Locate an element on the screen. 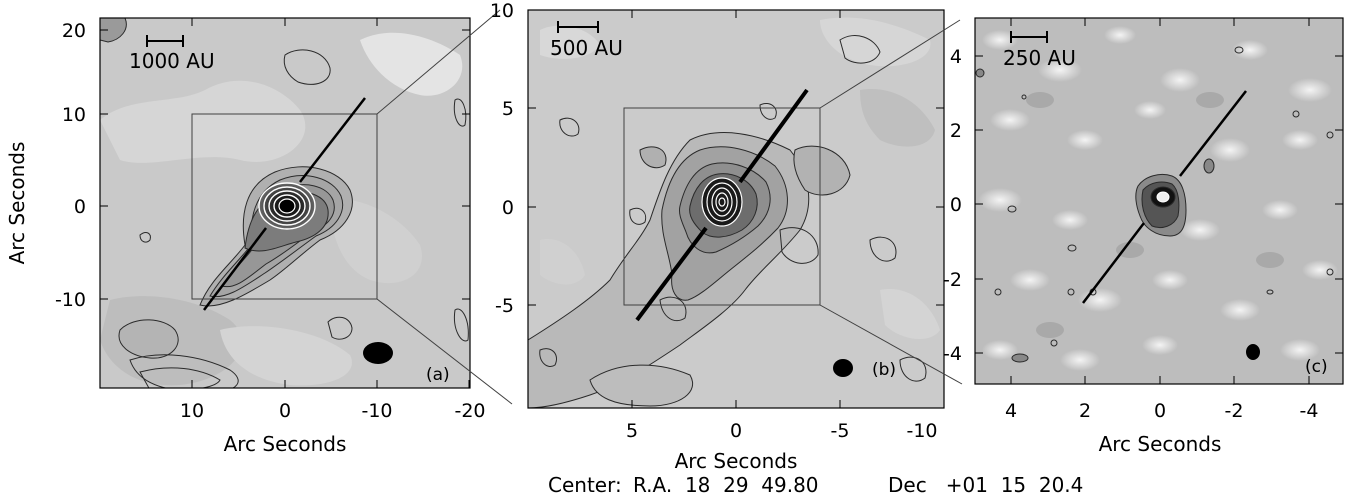 This screenshot has height=499, width=1351. panel-c-scale-bar: 250 AU is located at coordinates (1039, 50).